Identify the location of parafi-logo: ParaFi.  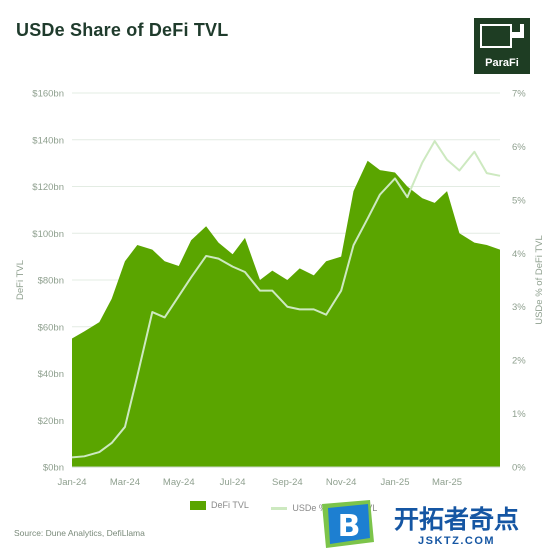
(502, 46).